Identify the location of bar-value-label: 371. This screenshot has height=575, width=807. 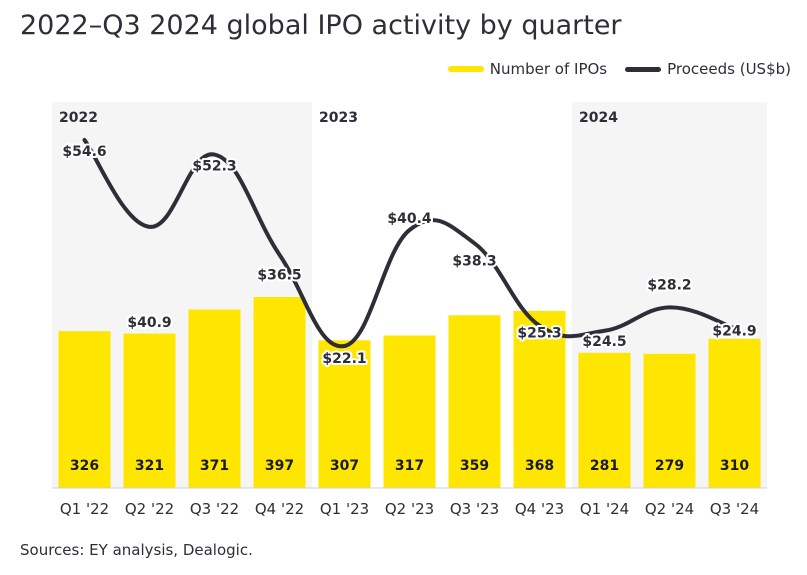
(214, 466).